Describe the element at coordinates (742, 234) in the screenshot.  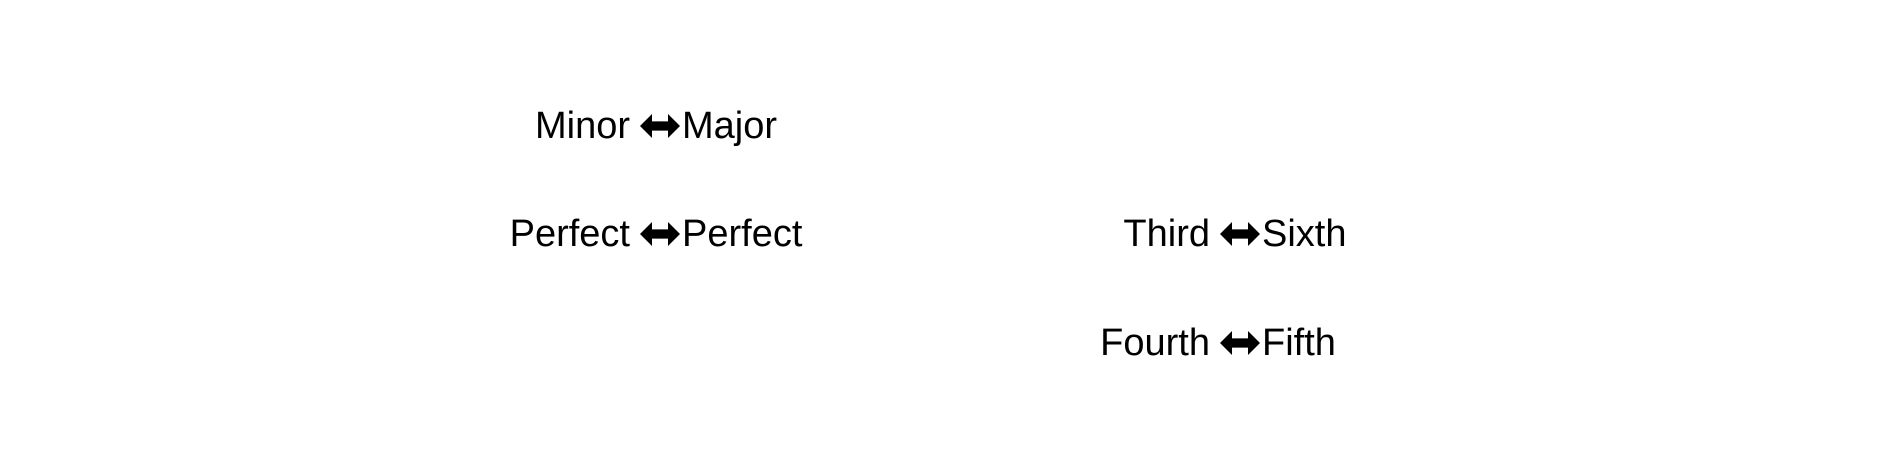
I see `pair-right-label: Perfect` at that location.